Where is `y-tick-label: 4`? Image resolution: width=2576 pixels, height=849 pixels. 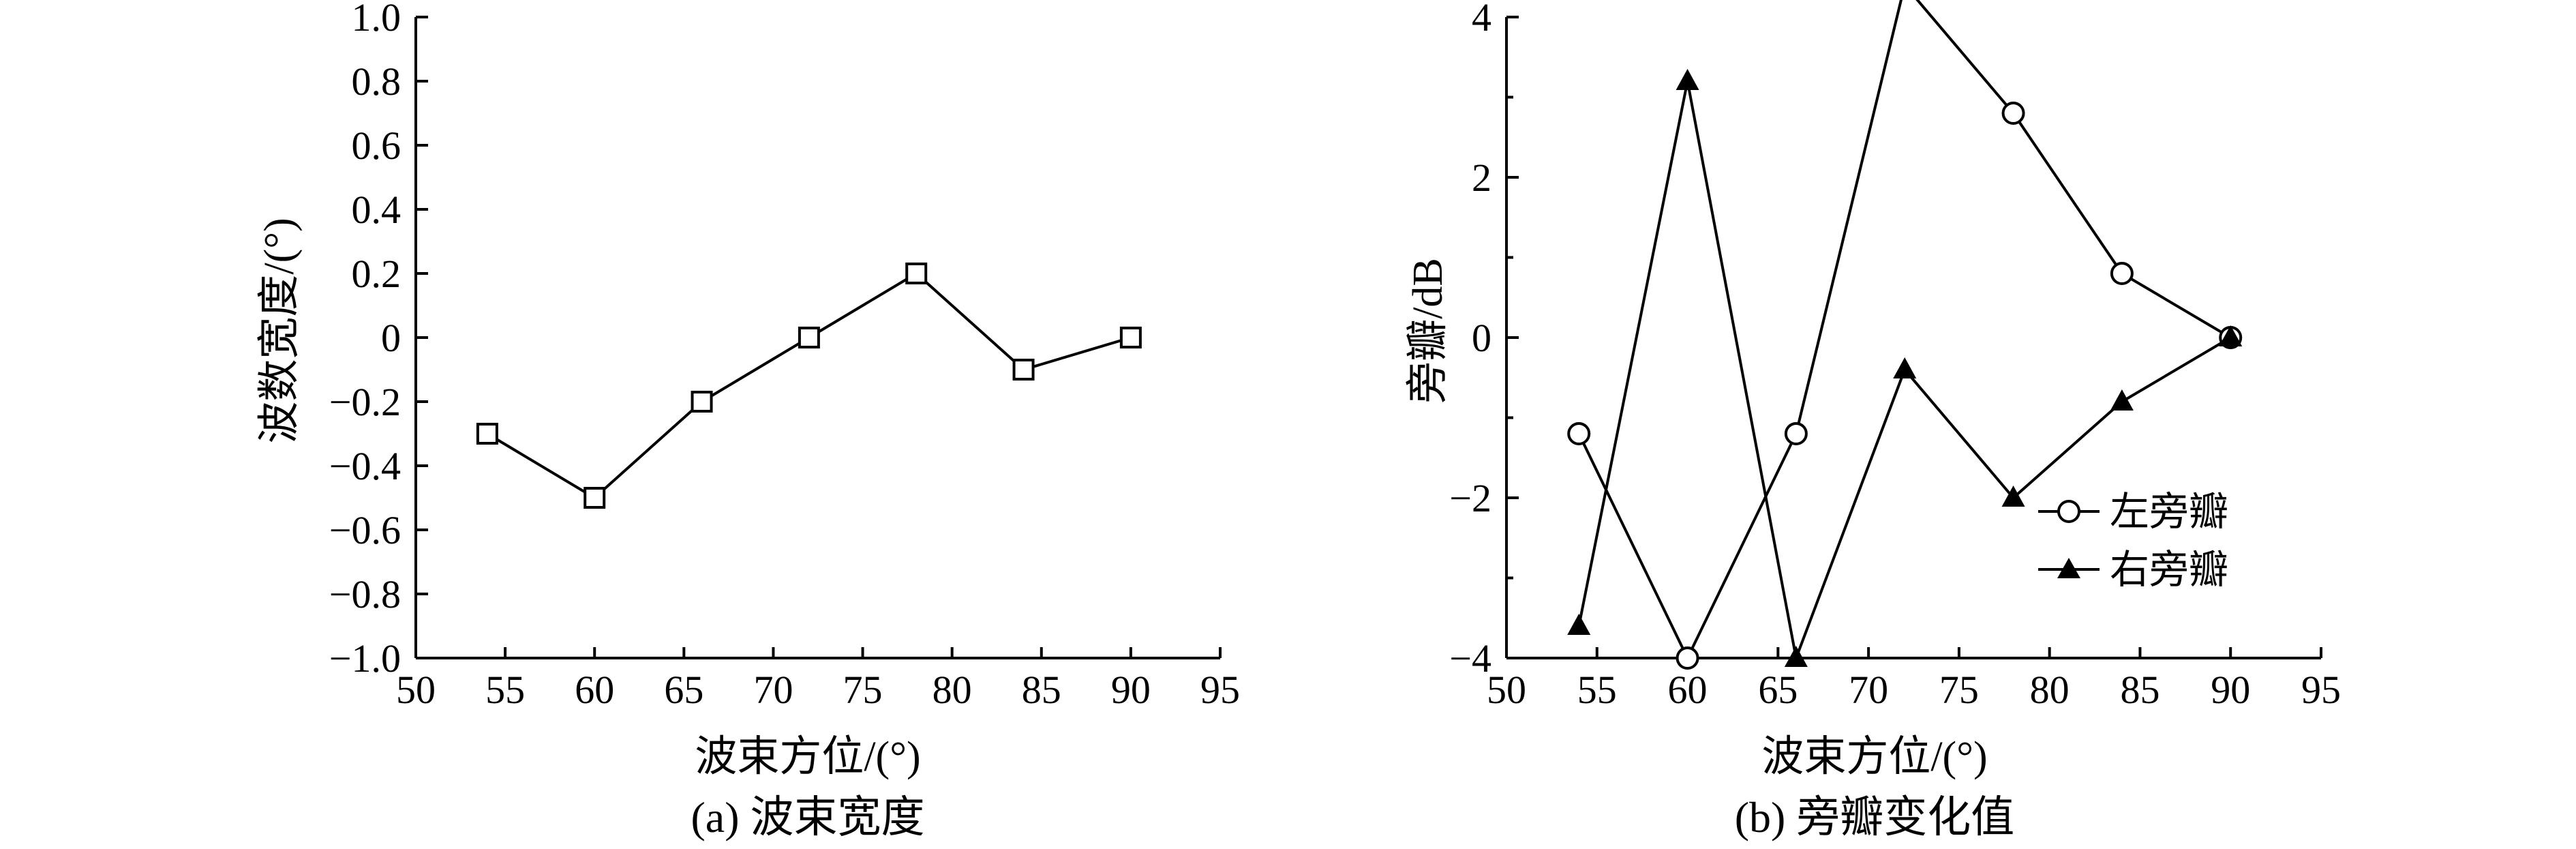 y-tick-label: 4 is located at coordinates (1481, 20).